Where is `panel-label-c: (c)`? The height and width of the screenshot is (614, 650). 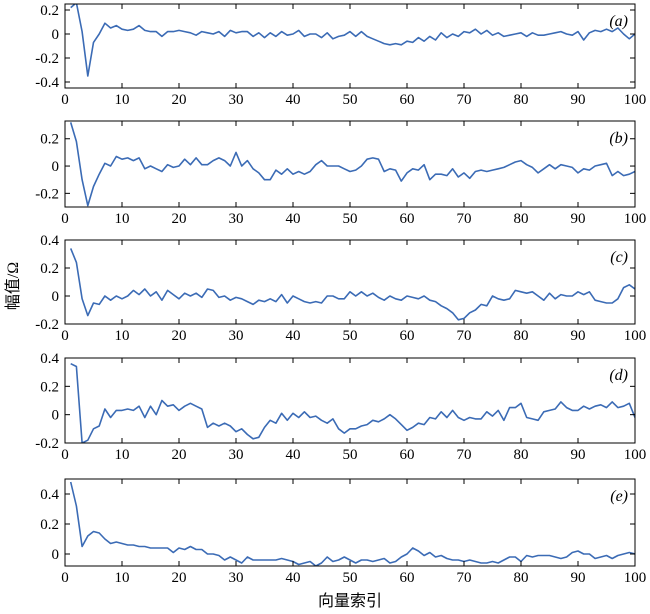
panel-label-c: (c) is located at coordinates (619, 257).